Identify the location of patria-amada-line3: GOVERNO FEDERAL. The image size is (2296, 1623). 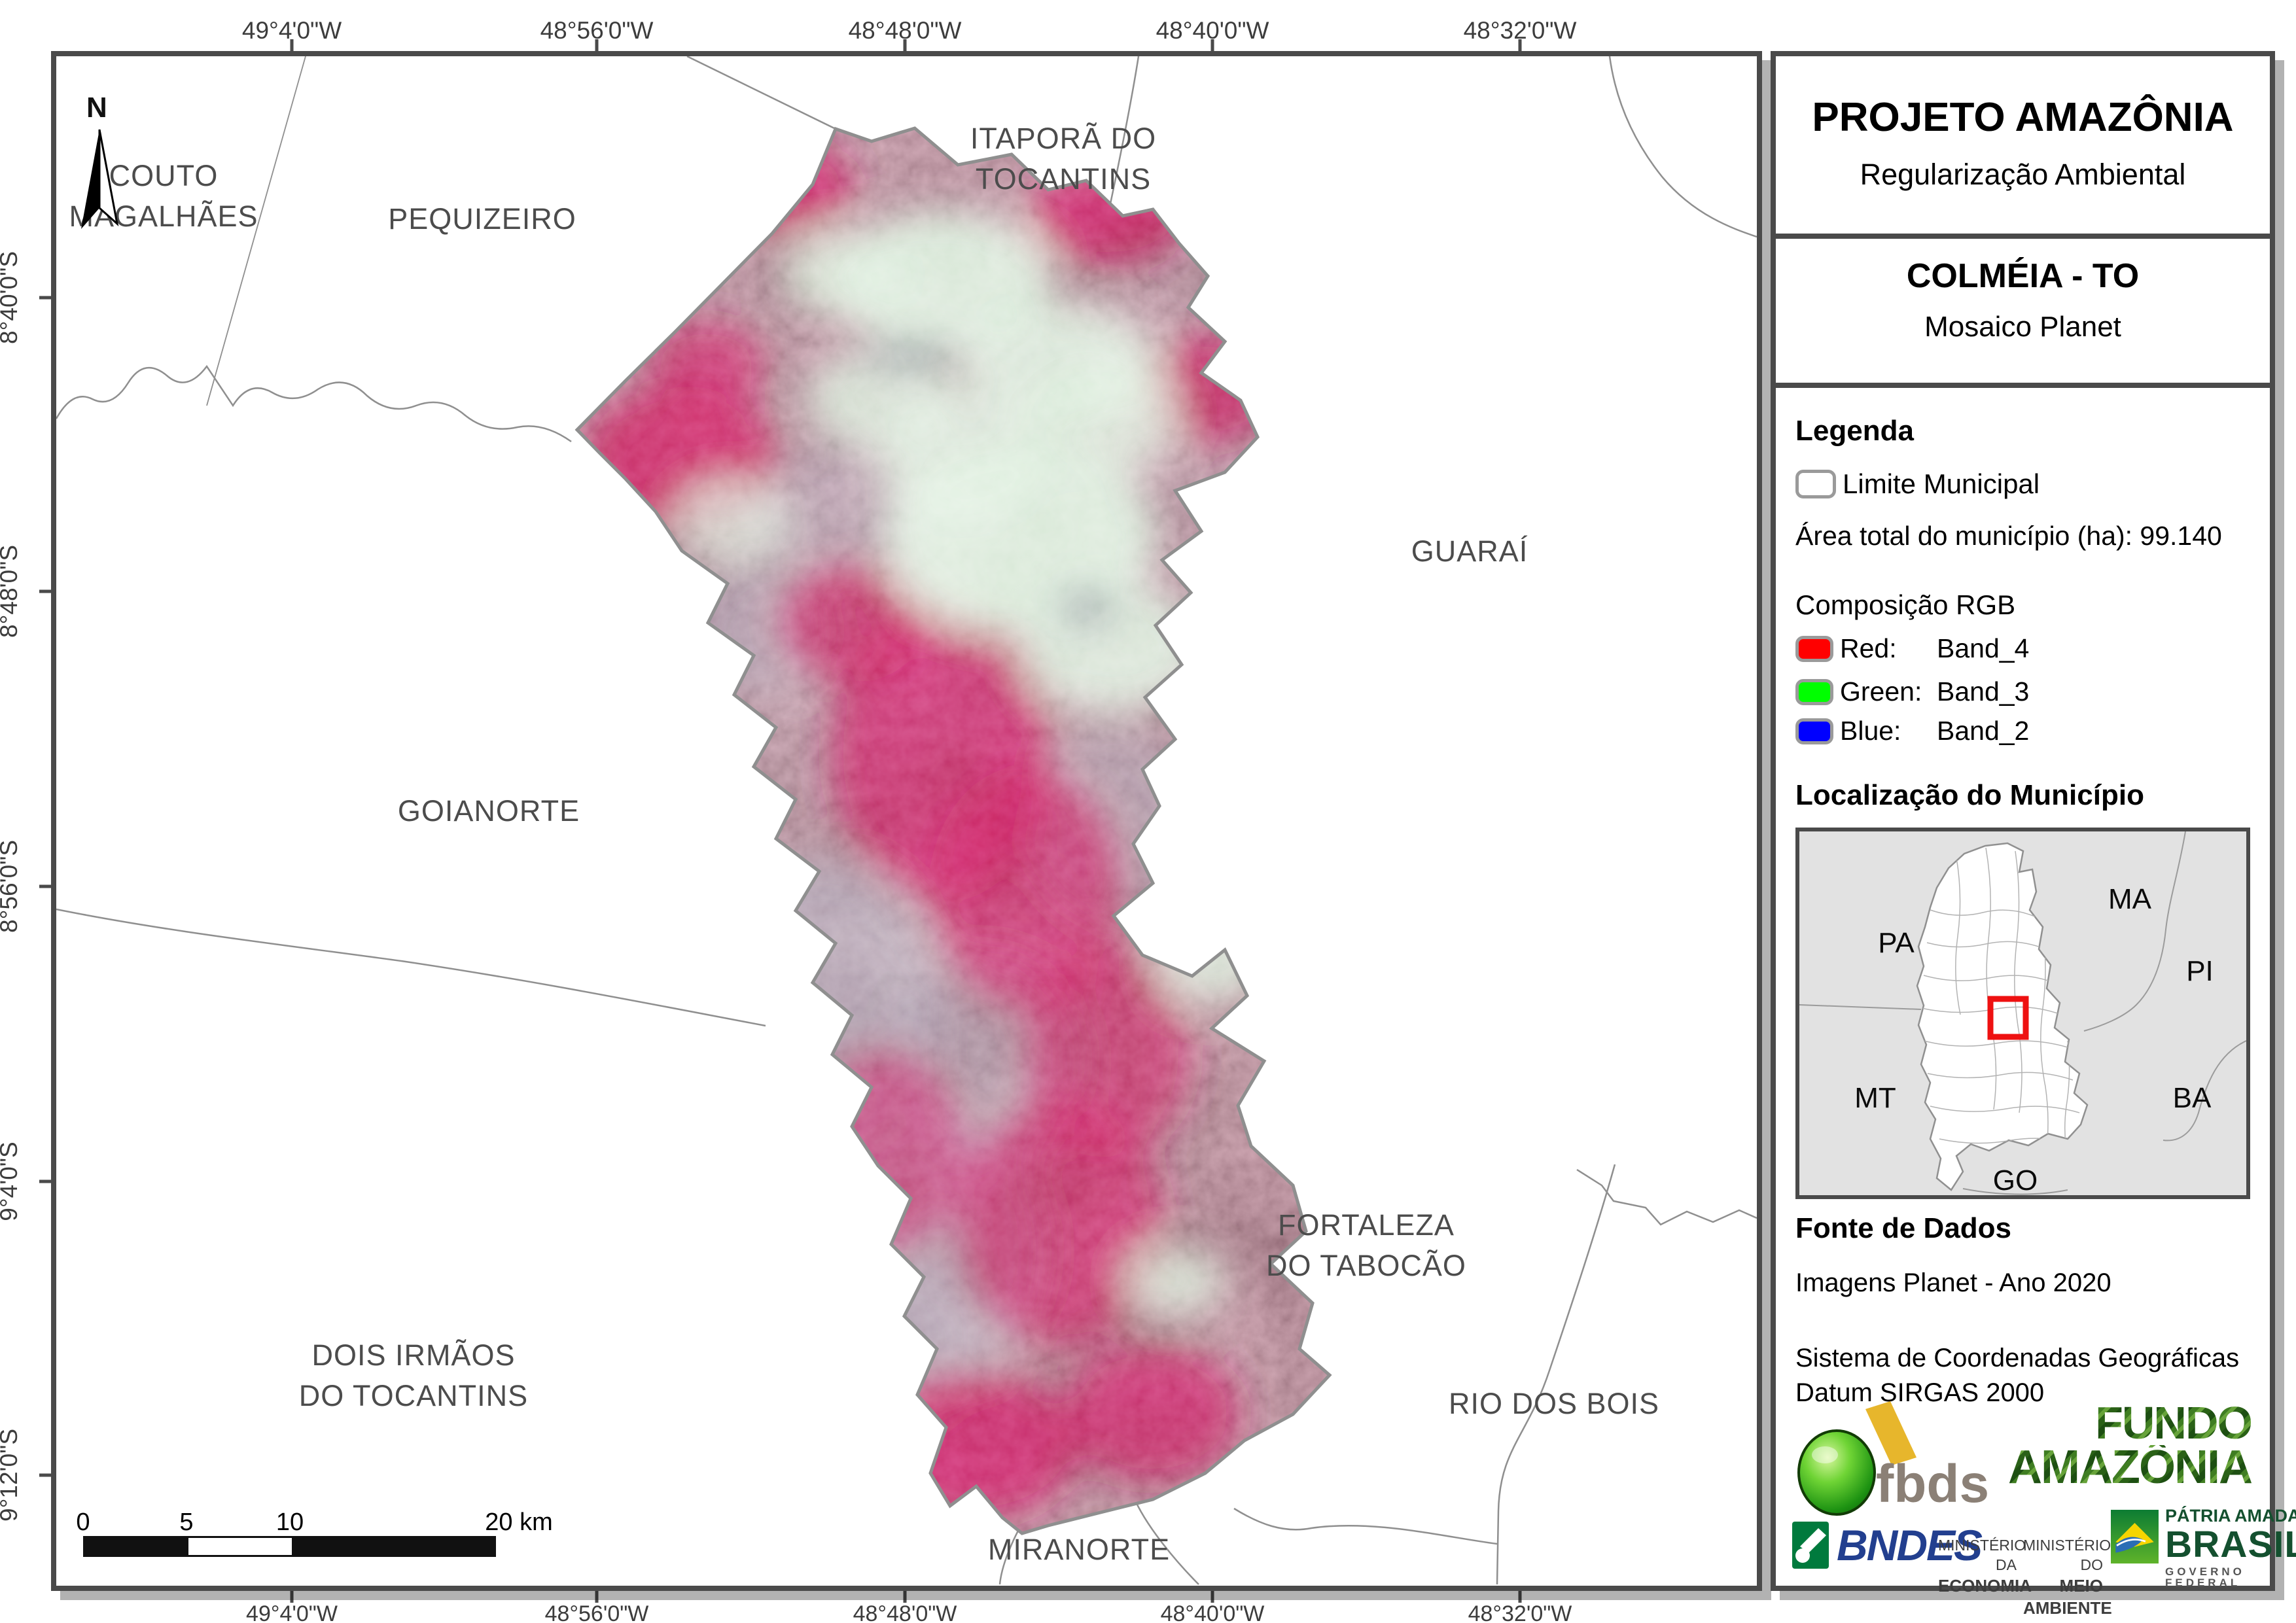
(2205, 1577).